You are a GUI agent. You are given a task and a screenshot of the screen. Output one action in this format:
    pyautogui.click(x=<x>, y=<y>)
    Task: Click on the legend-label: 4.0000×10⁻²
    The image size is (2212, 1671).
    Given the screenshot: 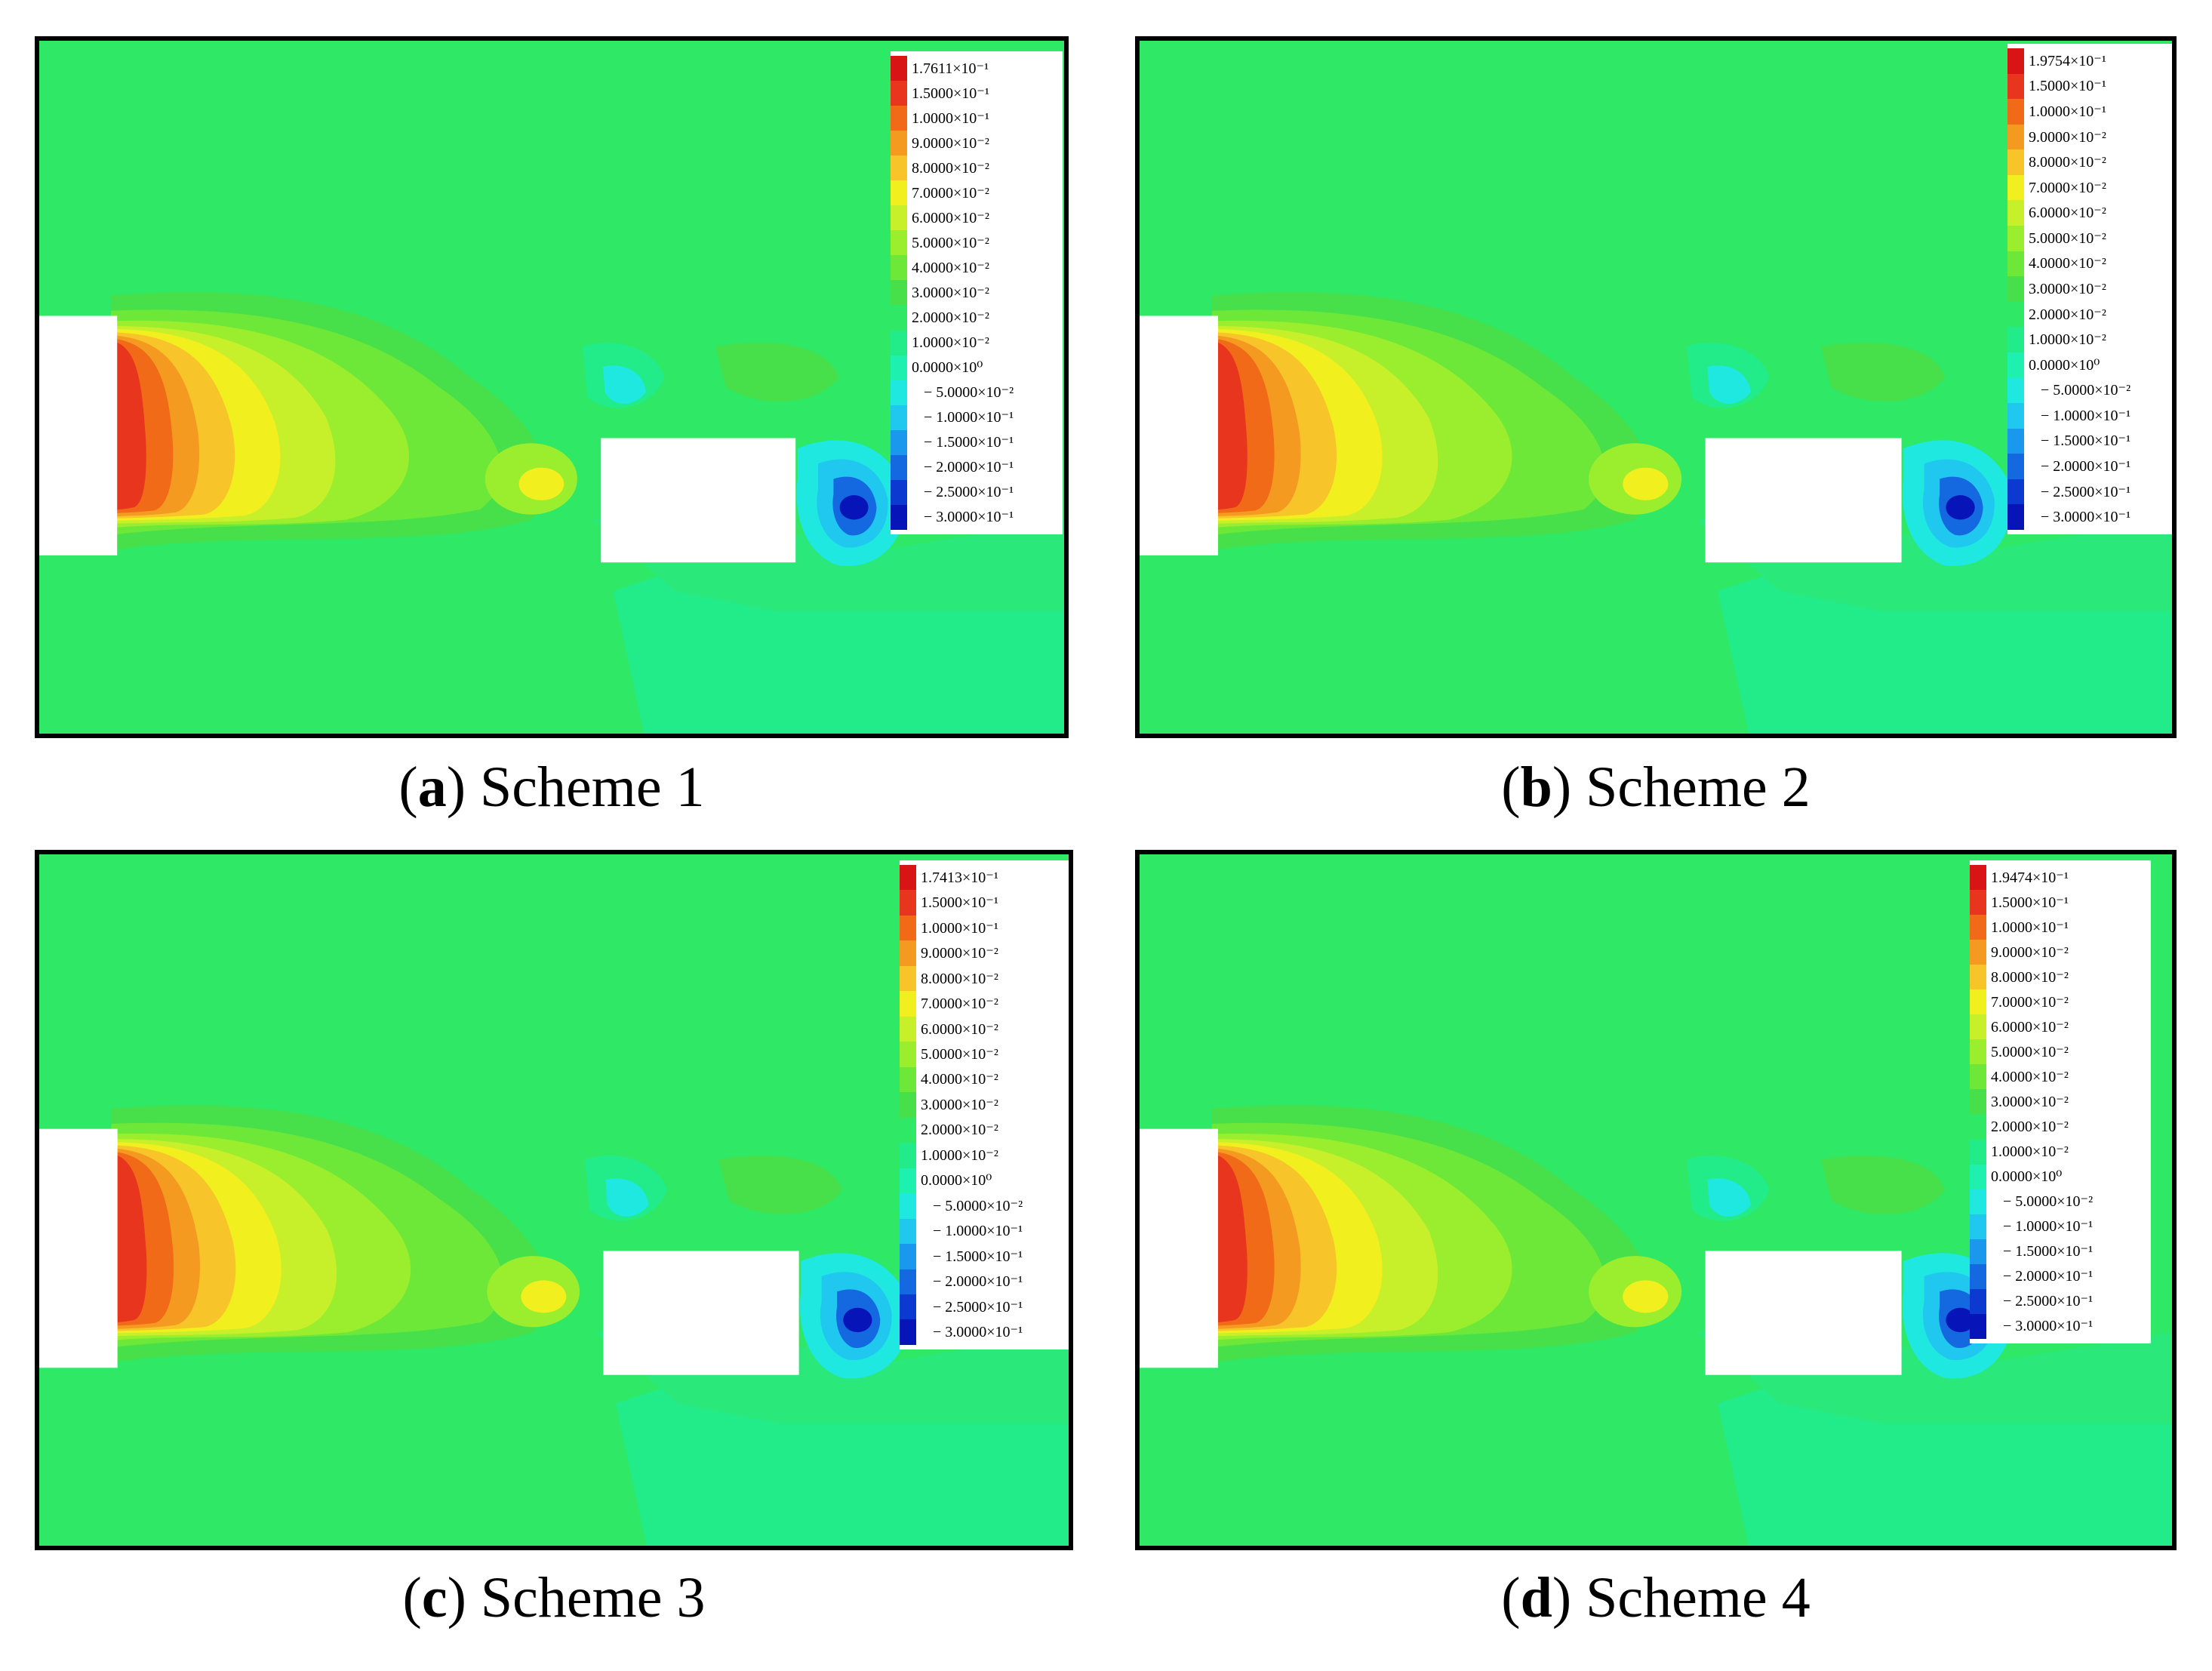 What is the action you would take?
    pyautogui.click(x=950, y=268)
    